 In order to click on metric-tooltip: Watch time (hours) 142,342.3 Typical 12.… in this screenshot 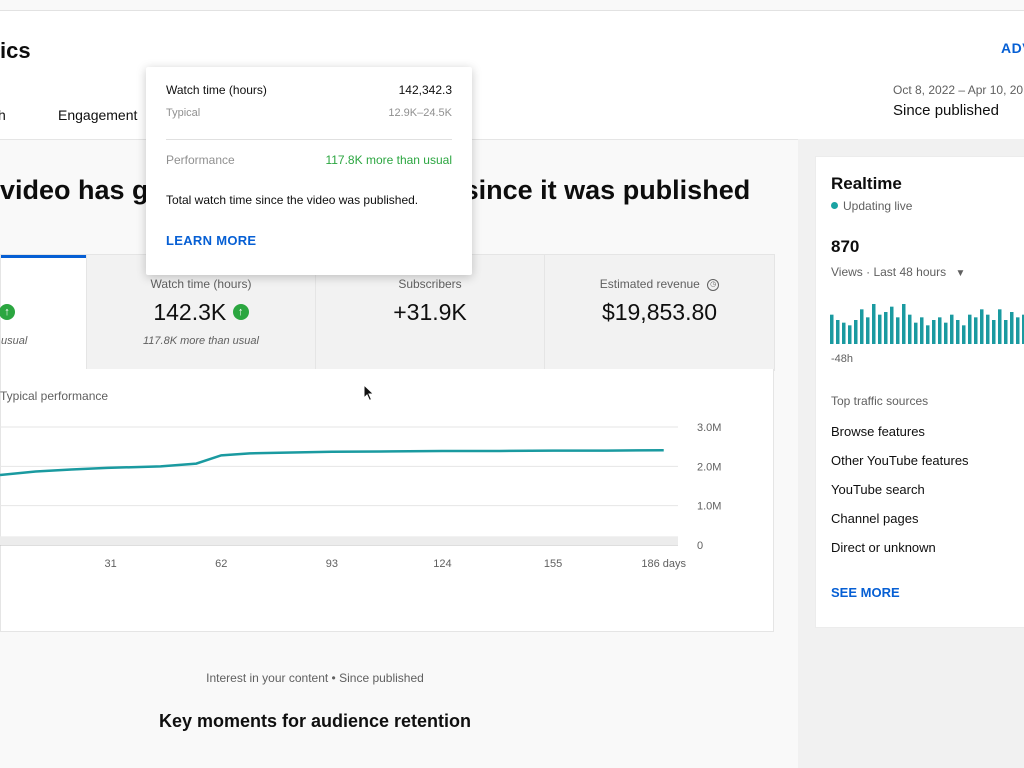, I will do `click(309, 171)`.